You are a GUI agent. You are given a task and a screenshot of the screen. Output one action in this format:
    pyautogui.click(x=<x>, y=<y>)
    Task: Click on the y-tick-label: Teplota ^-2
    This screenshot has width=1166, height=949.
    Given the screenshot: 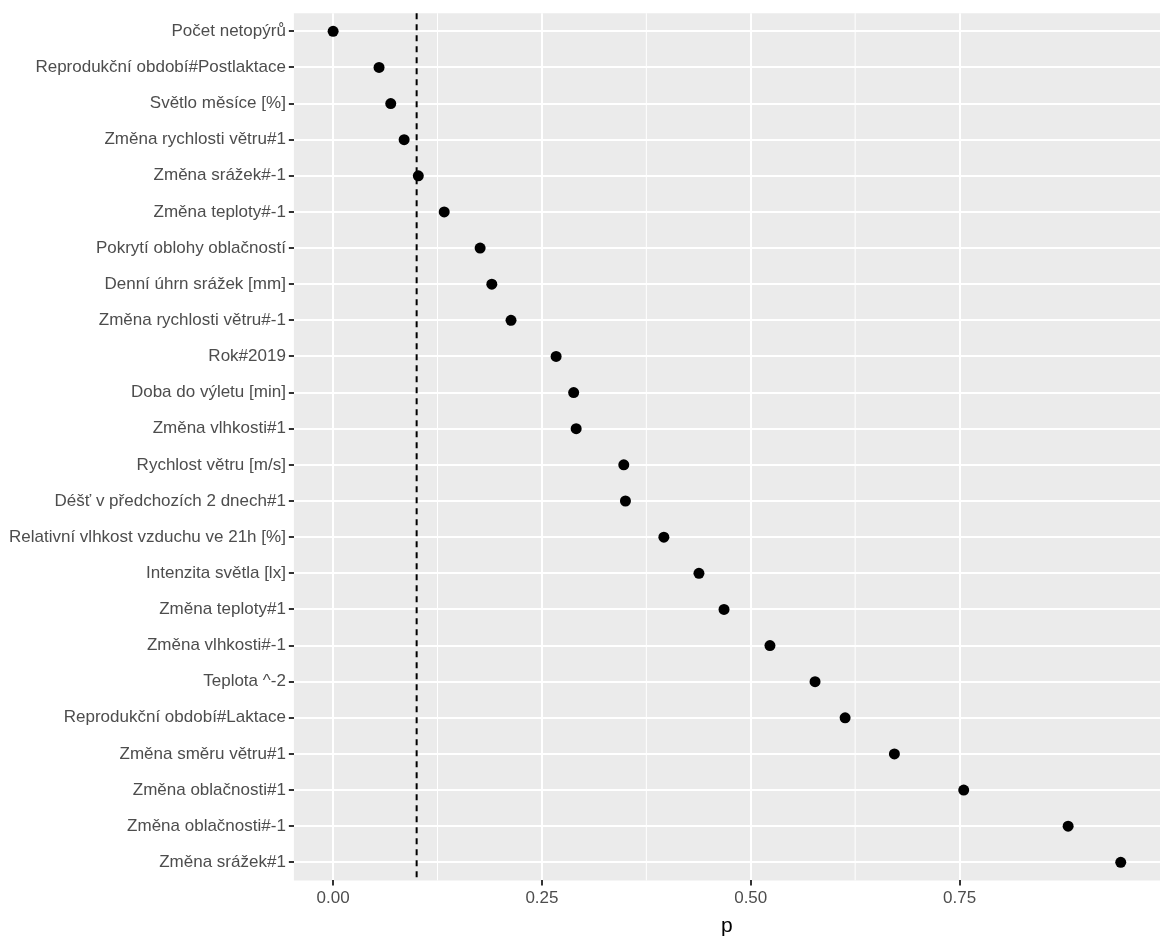 What is the action you would take?
    pyautogui.click(x=244, y=681)
    